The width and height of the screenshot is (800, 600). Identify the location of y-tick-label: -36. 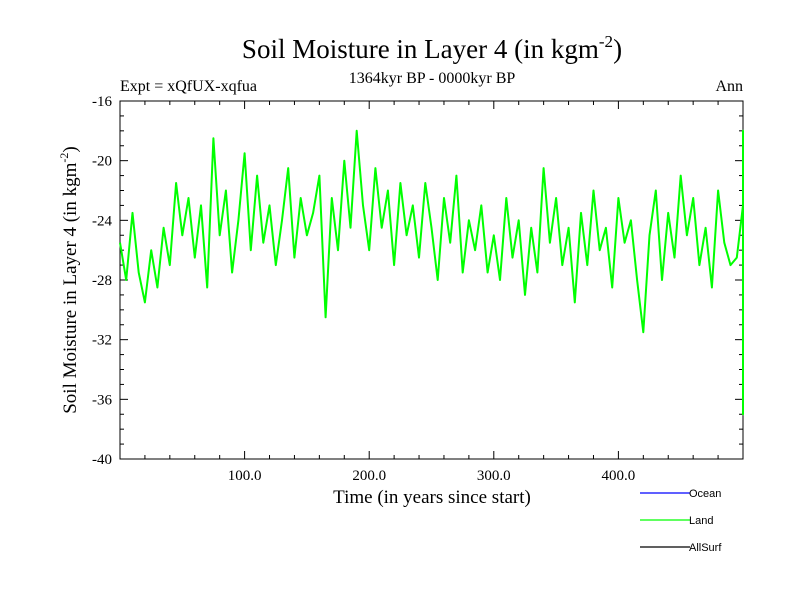
(102, 400).